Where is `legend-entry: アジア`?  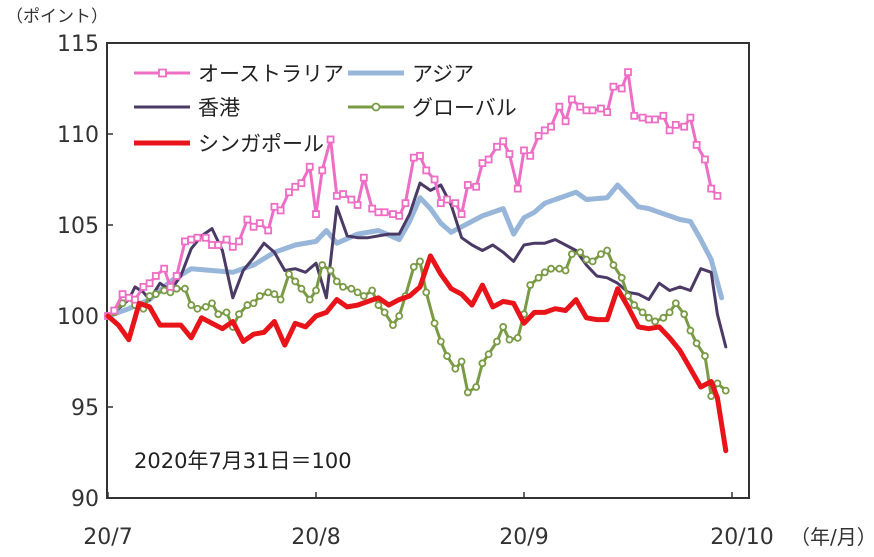 legend-entry: アジア is located at coordinates (411, 74).